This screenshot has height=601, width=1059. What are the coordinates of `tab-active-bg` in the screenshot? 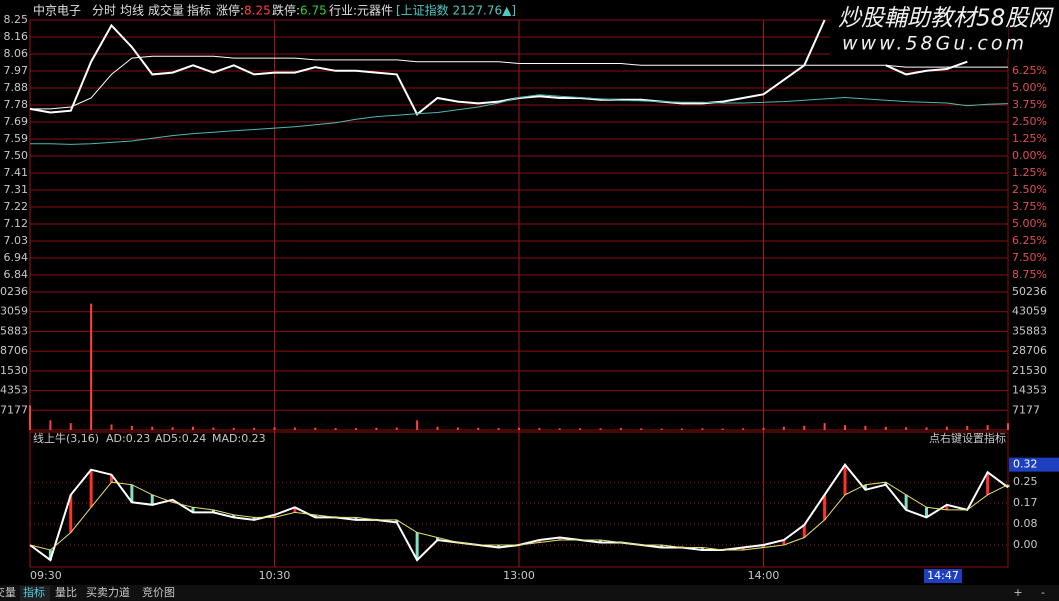 It's located at (35, 593).